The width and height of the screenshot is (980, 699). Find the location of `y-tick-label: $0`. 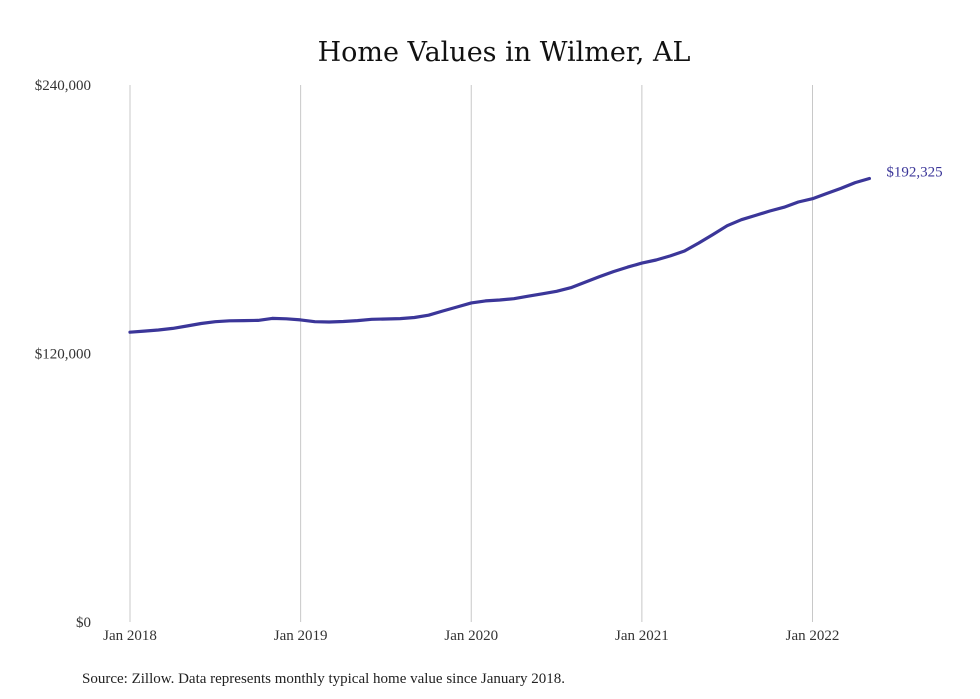

y-tick-label: $0 is located at coordinates (83, 623).